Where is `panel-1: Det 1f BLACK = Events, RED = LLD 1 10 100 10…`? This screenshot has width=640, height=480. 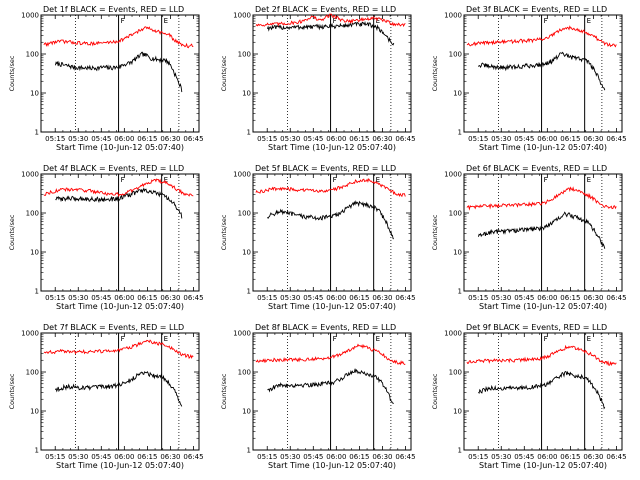
panel-1: Det 1f BLACK = Events, RED = LLD 1 10 100 10… is located at coordinates (106, 78).